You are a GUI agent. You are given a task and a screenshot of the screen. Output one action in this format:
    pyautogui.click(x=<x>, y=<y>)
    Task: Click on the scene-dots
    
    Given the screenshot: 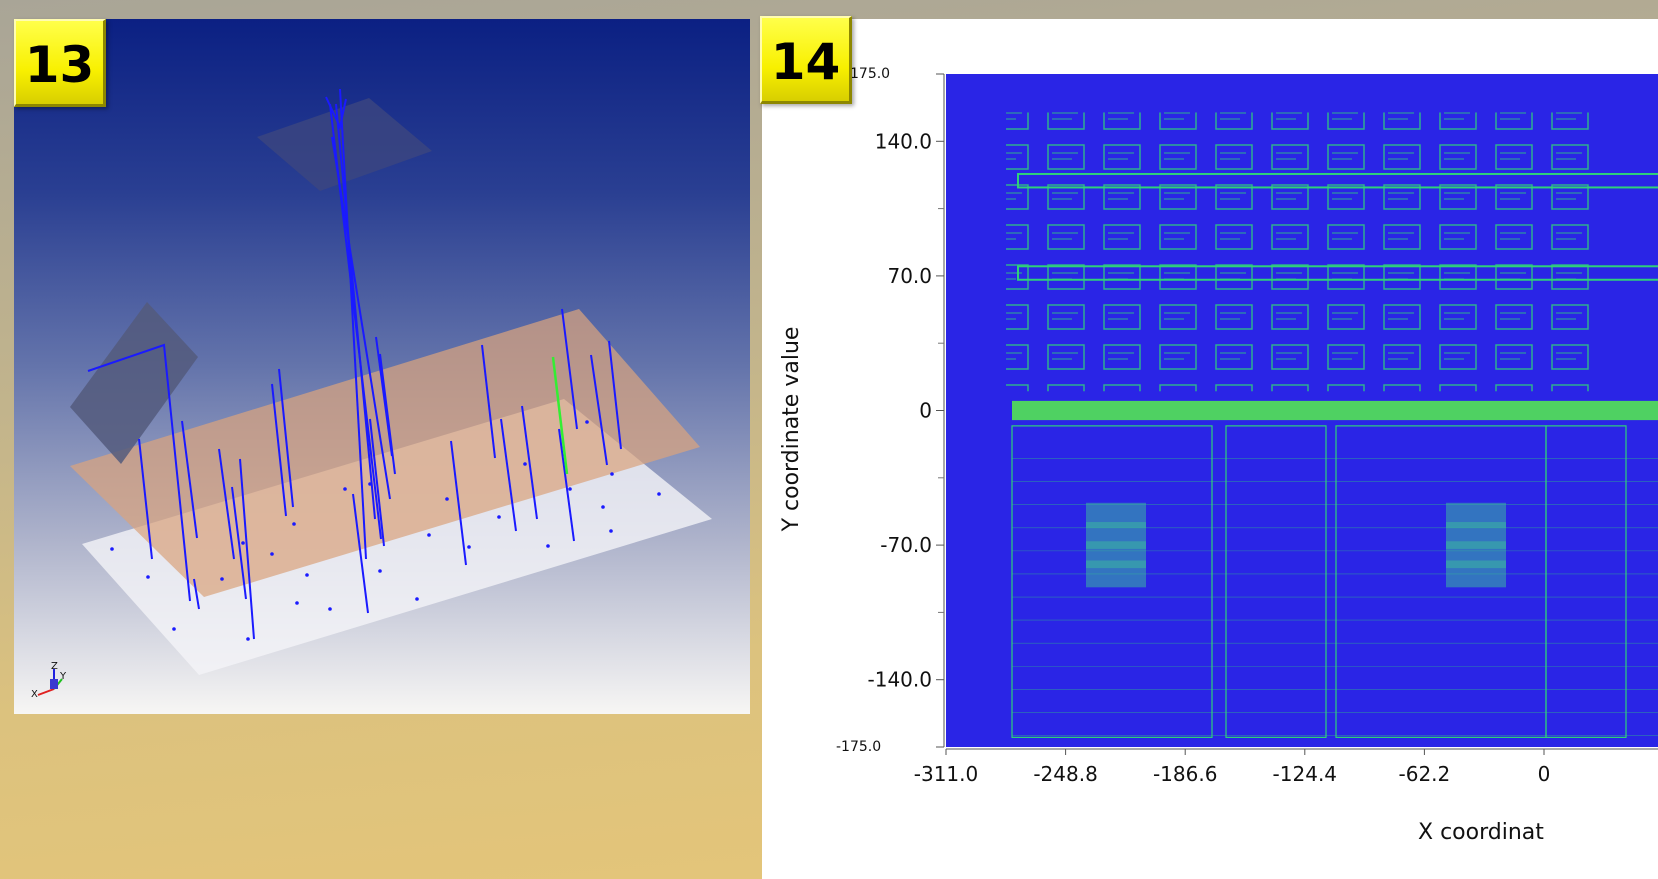 What is the action you would take?
    pyautogui.click(x=385, y=530)
    